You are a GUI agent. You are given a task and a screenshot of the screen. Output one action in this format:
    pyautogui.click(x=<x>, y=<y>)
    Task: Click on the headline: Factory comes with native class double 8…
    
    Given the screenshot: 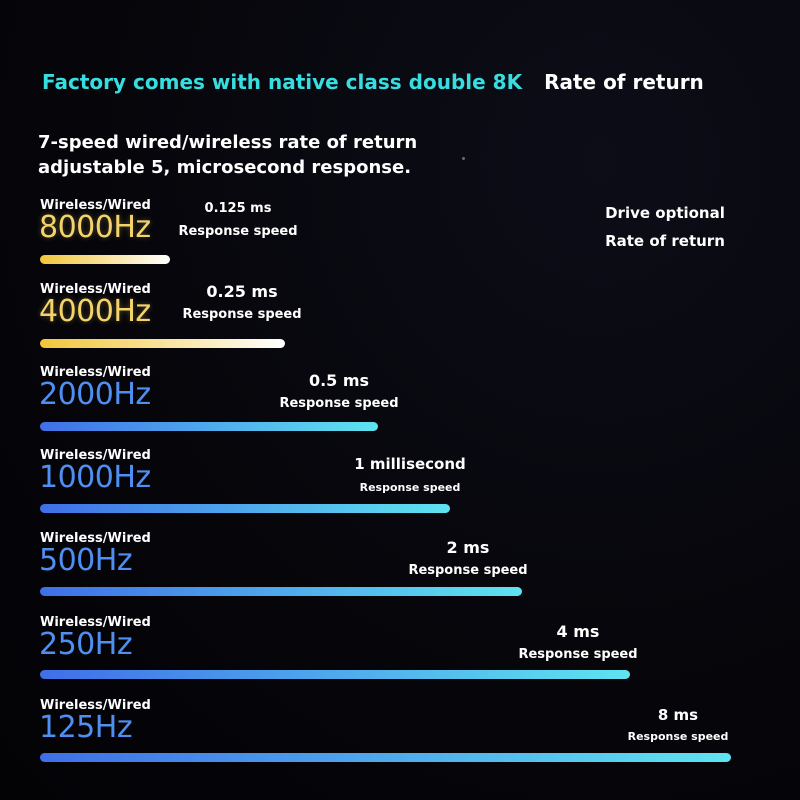 What is the action you would take?
    pyautogui.click(x=373, y=82)
    